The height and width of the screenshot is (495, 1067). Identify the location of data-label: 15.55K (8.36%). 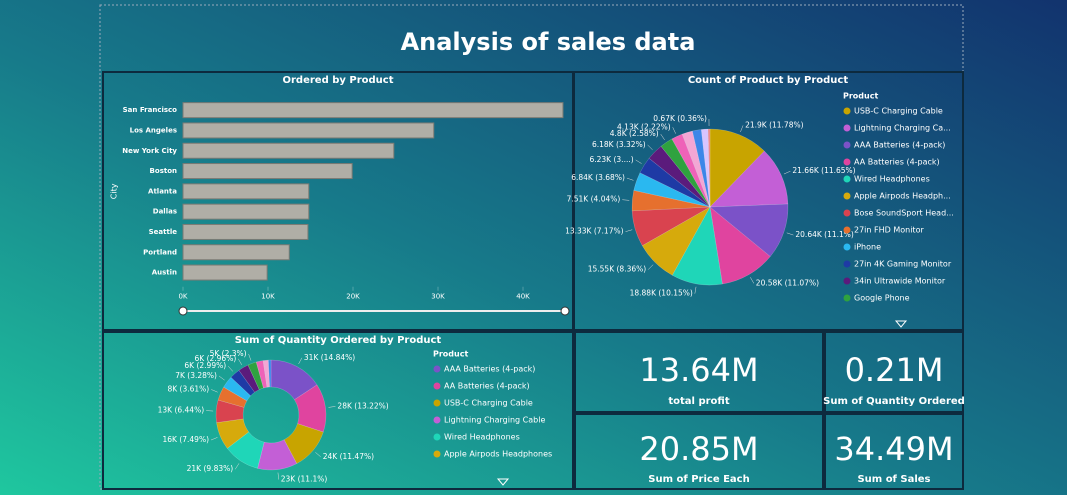
(617, 269).